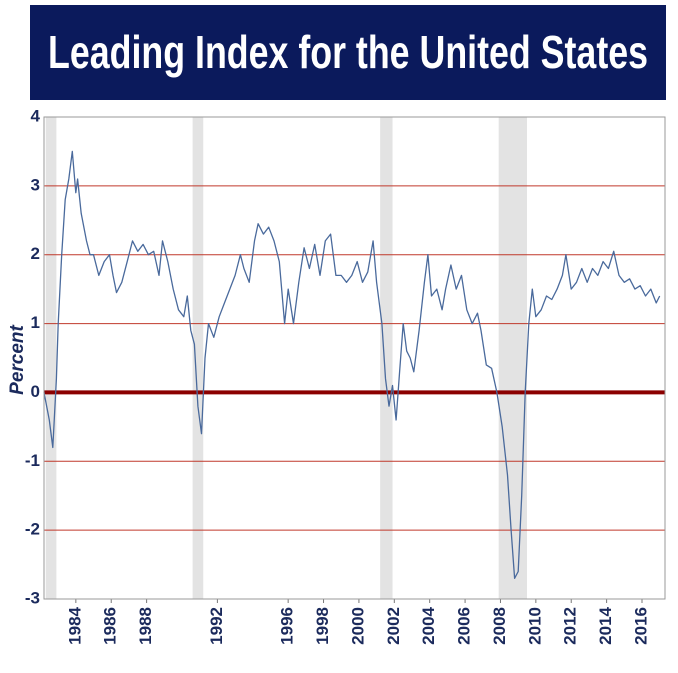 The height and width of the screenshot is (673, 678). I want to click on x-tick-label: 2012, so click(570, 626).